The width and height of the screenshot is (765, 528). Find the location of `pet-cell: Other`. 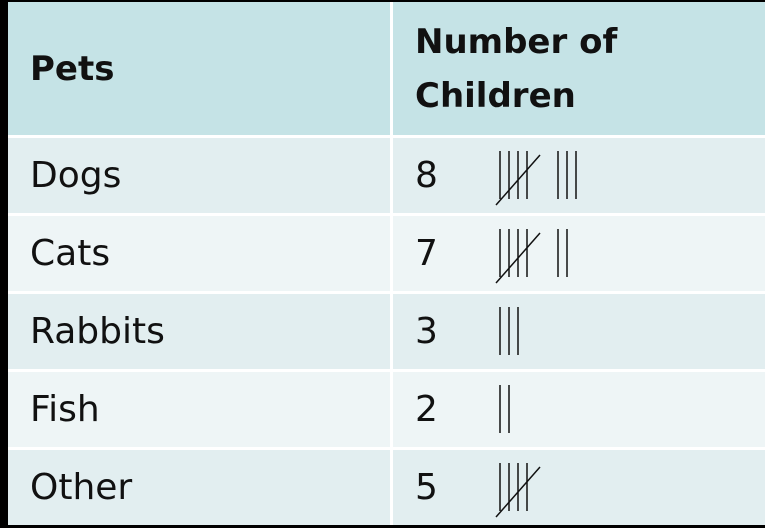

pet-cell: Other is located at coordinates (199, 487).